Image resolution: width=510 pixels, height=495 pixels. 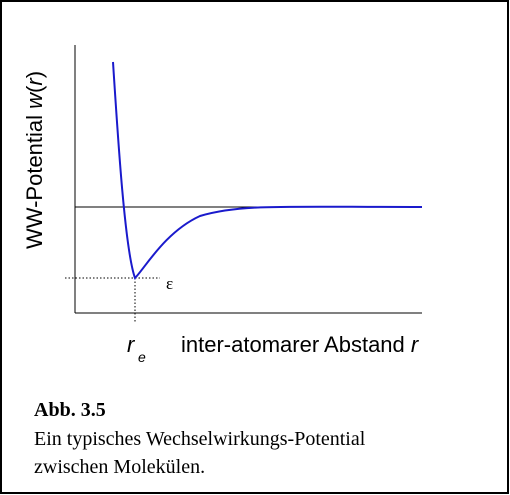 I want to click on y-label-text: WW-Potential, so click(x=34, y=179).